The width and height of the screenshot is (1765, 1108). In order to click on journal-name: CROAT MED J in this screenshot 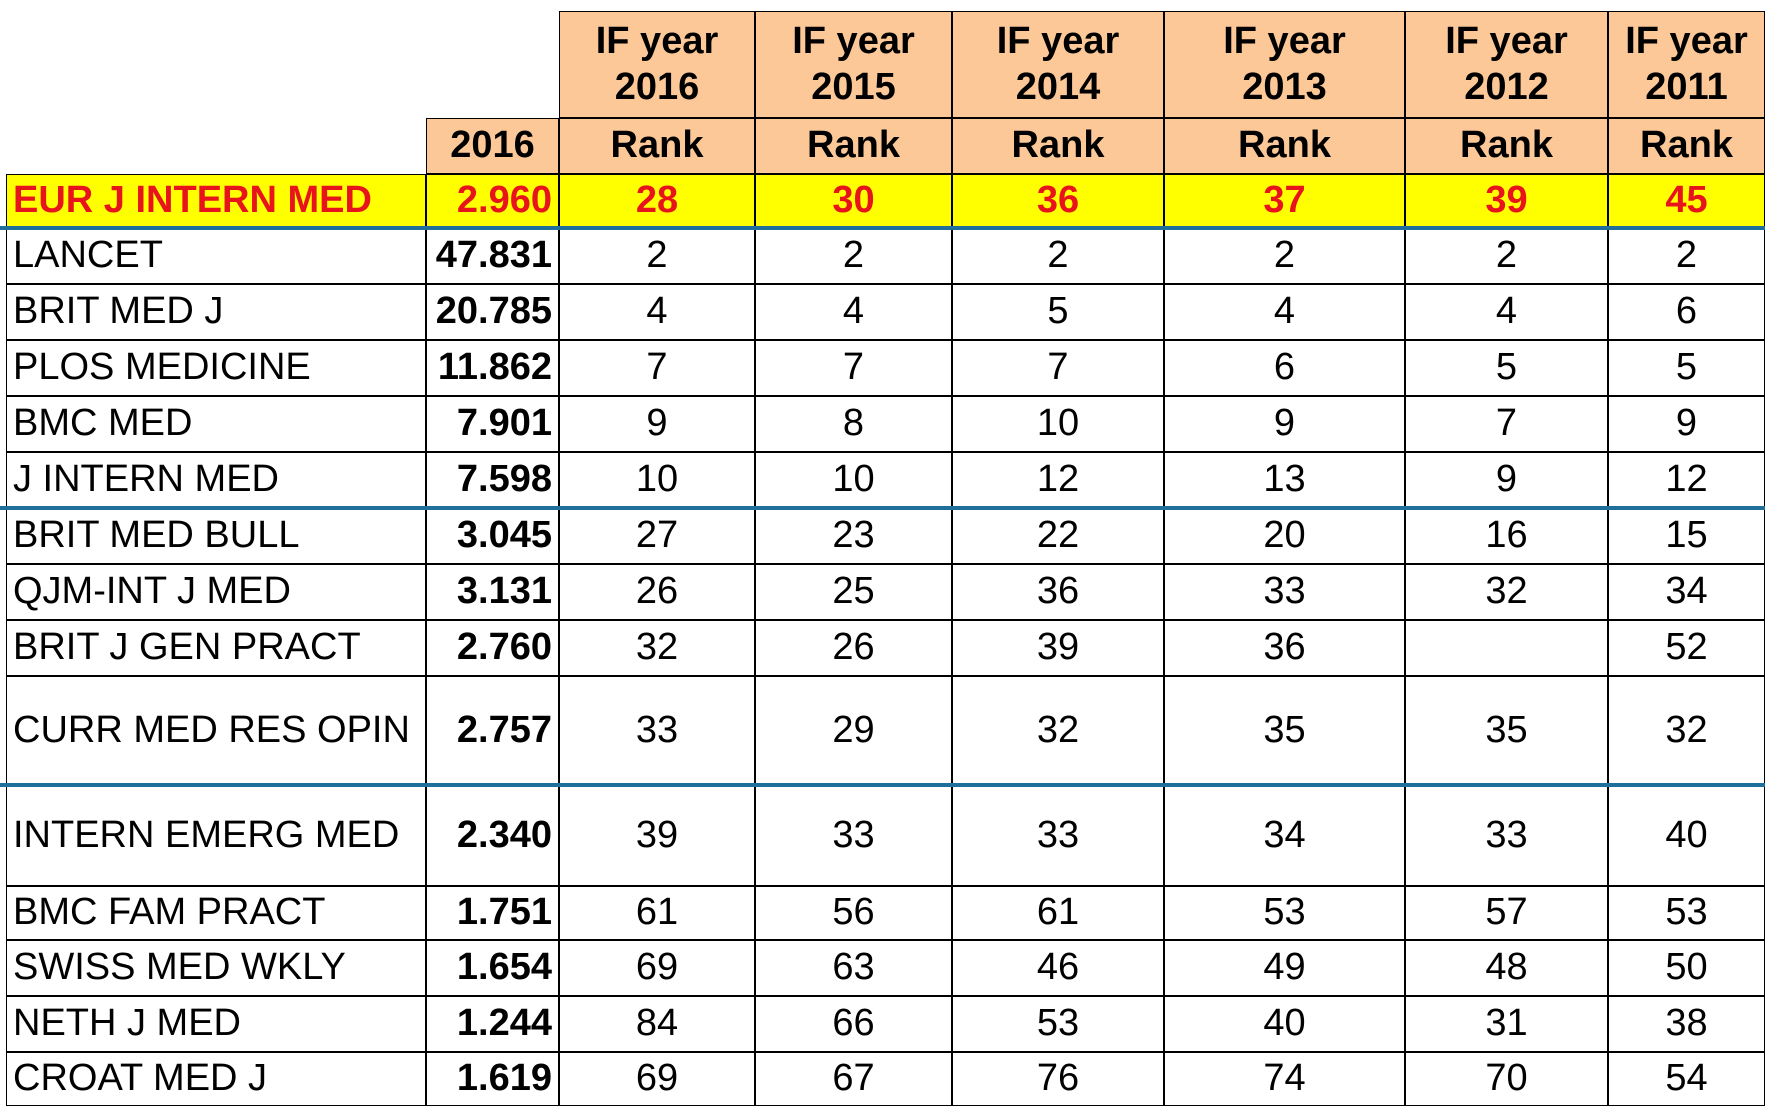, I will do `click(216, 1079)`.